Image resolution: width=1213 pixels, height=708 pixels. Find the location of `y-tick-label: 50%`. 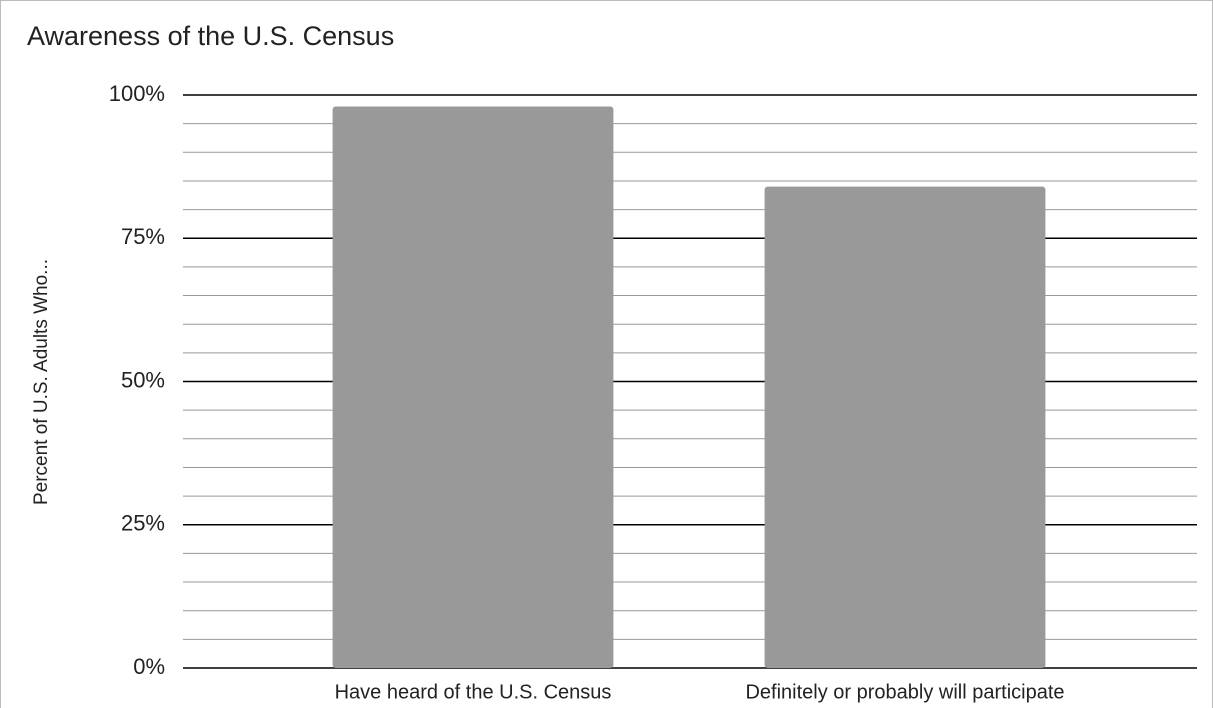

y-tick-label: 50% is located at coordinates (143, 379).